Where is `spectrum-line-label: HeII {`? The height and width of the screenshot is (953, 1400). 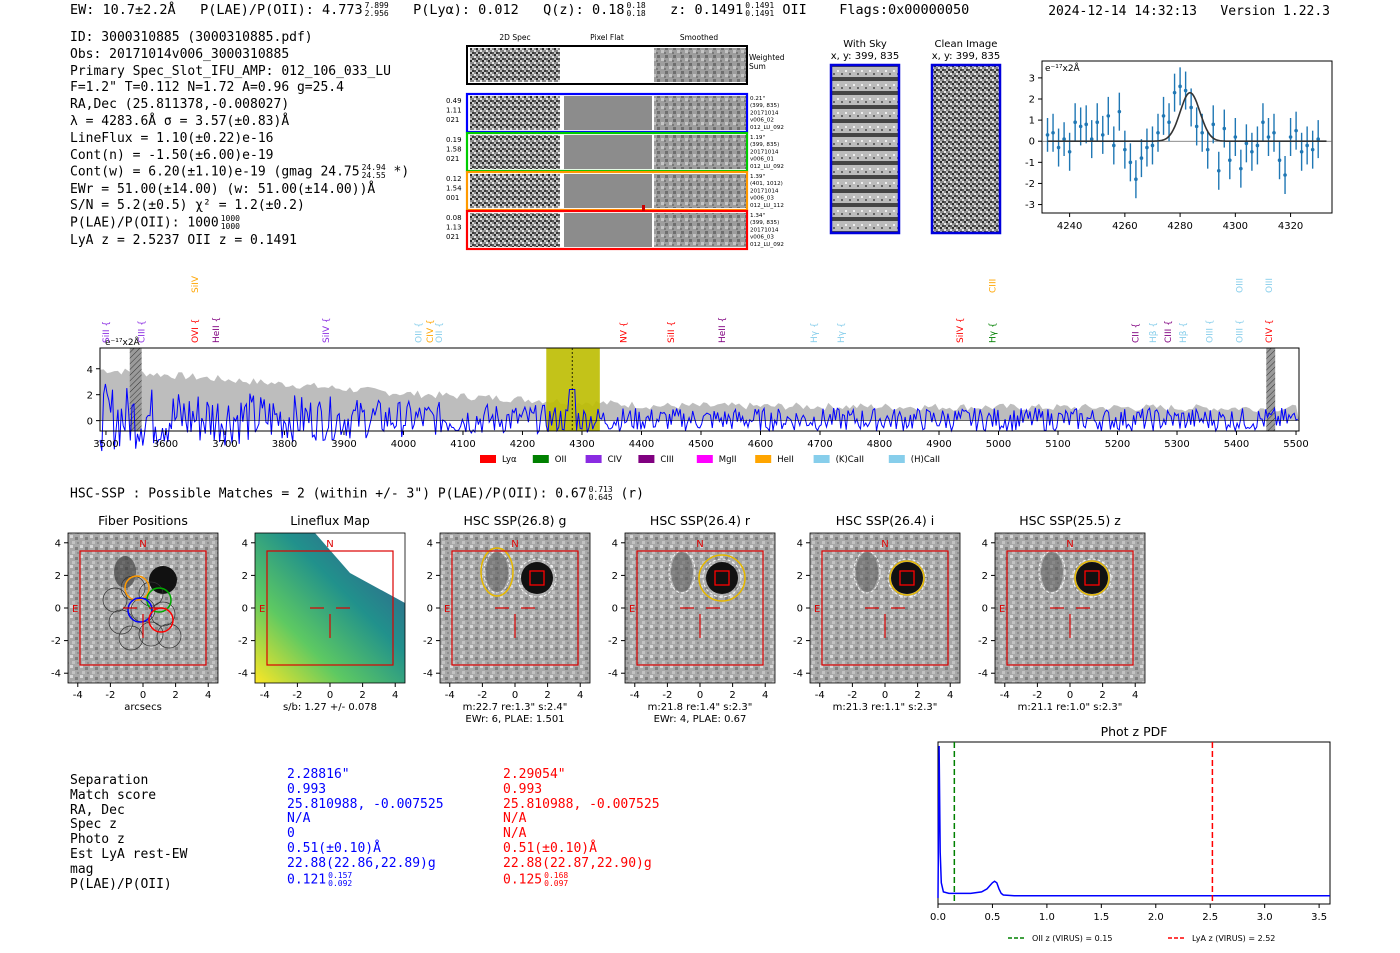
spectrum-line-label: HeII { is located at coordinates (217, 330).